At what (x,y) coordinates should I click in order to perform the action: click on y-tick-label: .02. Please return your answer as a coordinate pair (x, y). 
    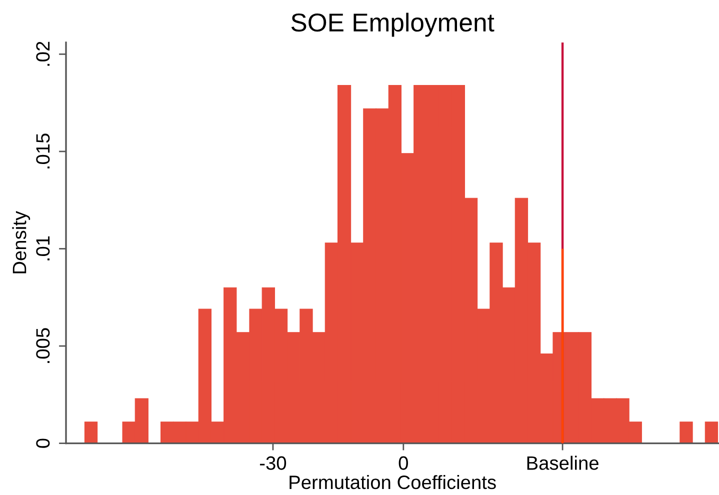
    Looking at the image, I should click on (43, 54).